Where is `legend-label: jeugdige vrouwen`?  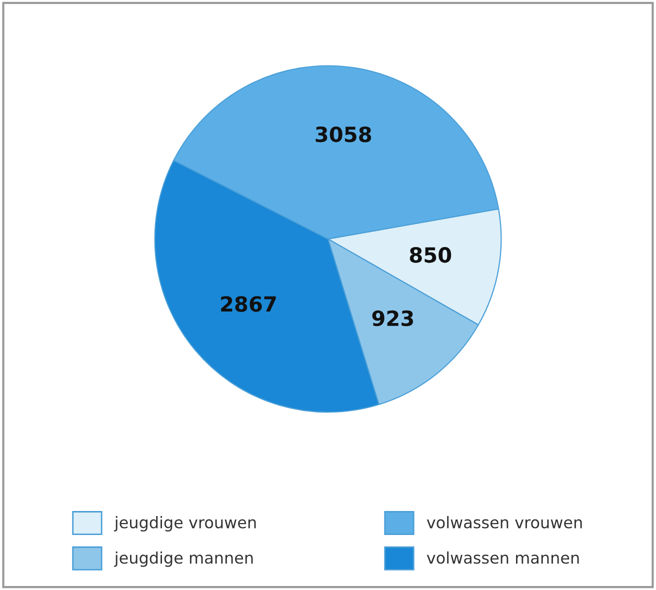
legend-label: jeugdige vrouwen is located at coordinates (185, 524).